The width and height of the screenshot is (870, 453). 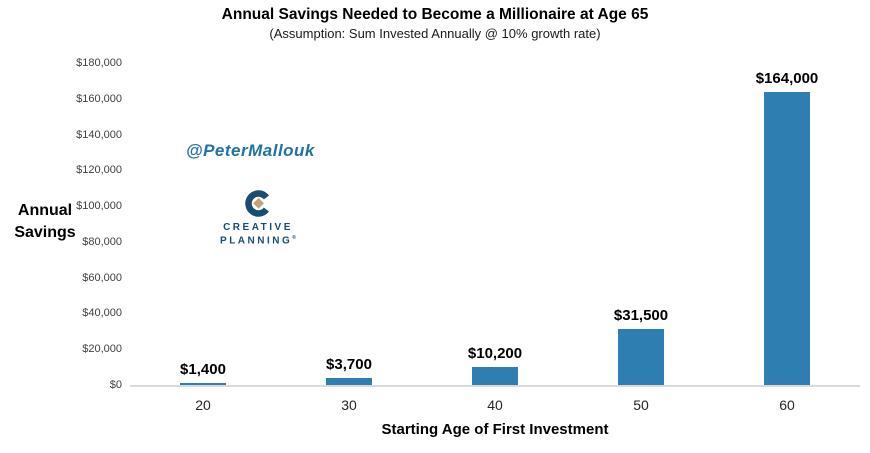 I want to click on logo-diamond, so click(x=258, y=203).